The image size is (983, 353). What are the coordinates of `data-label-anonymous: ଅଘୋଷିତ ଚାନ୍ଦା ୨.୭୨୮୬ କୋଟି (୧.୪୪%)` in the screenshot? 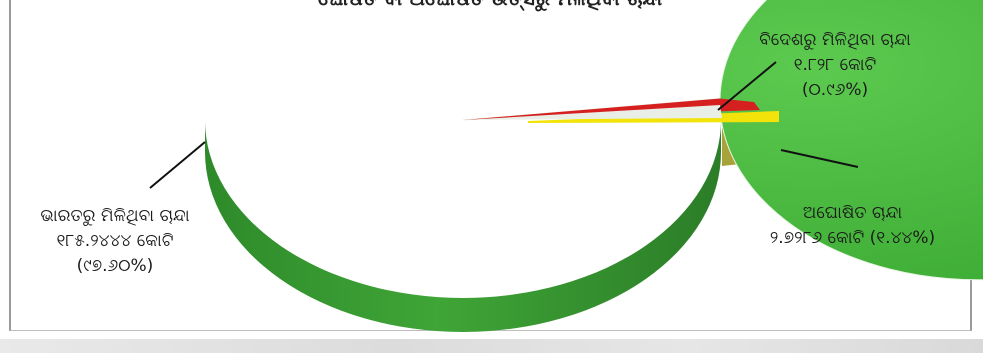 It's located at (852, 226).